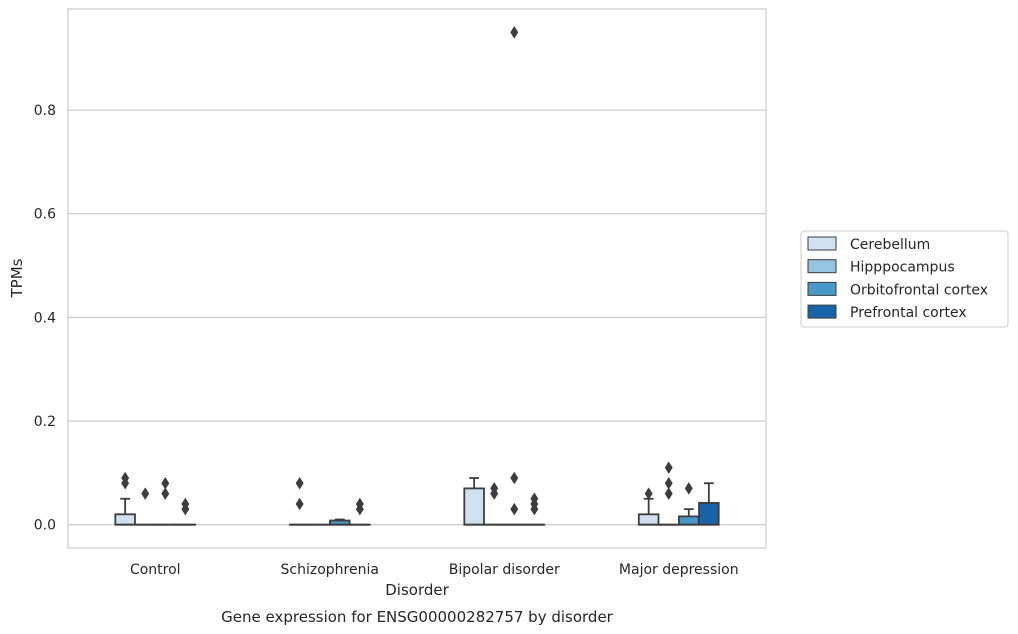 The image size is (1018, 634). I want to click on y-tick-label: 0.2, so click(45, 422).